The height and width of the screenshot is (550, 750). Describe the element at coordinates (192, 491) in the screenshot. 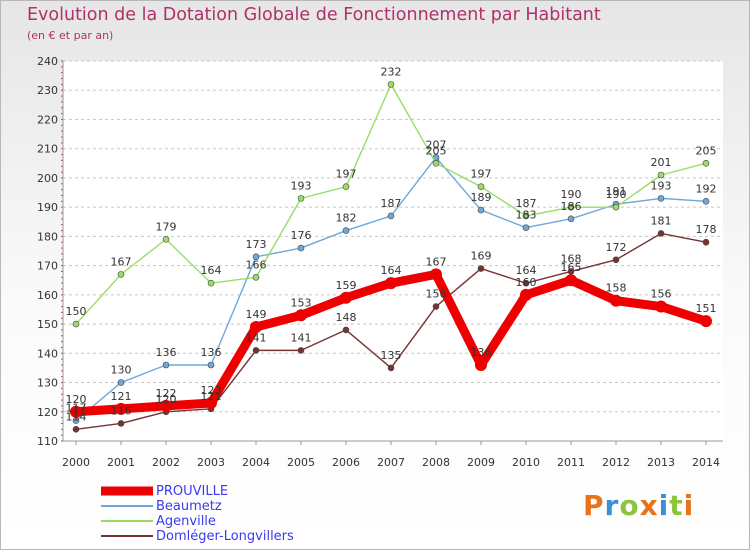

I see `legend-label: PROUVILLE` at that location.